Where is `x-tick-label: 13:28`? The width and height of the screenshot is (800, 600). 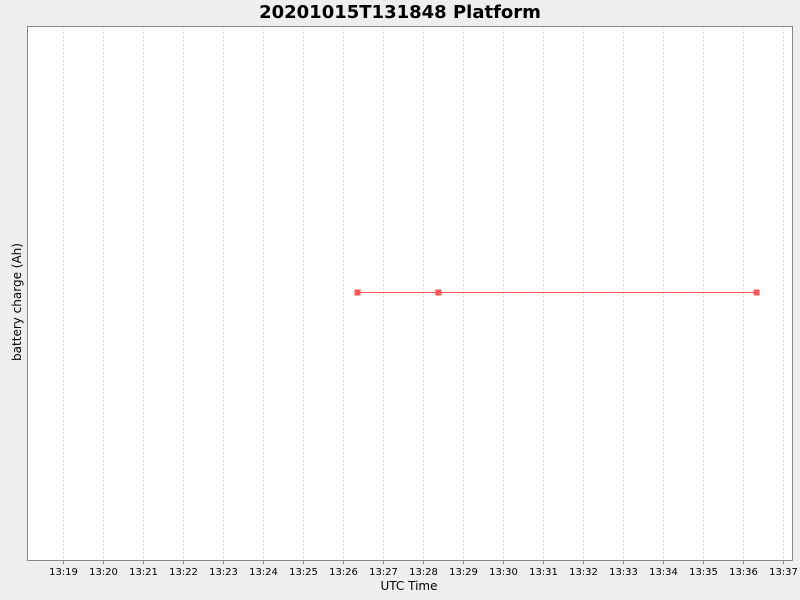 x-tick-label: 13:28 is located at coordinates (423, 572).